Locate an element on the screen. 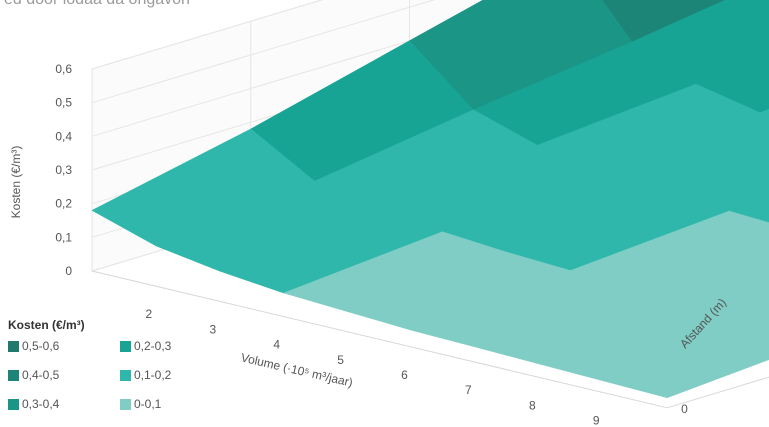 The image size is (769, 427). y-tick-label: 0 is located at coordinates (684, 409).